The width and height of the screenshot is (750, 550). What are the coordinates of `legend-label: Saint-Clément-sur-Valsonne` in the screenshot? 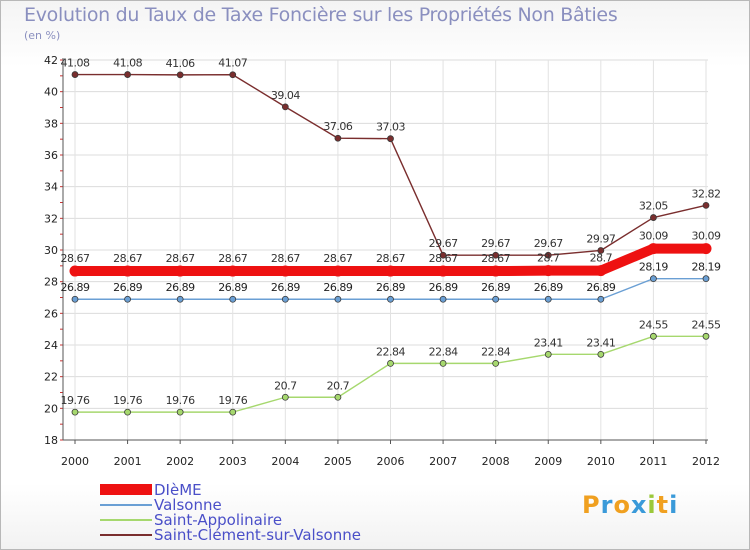 It's located at (257, 535).